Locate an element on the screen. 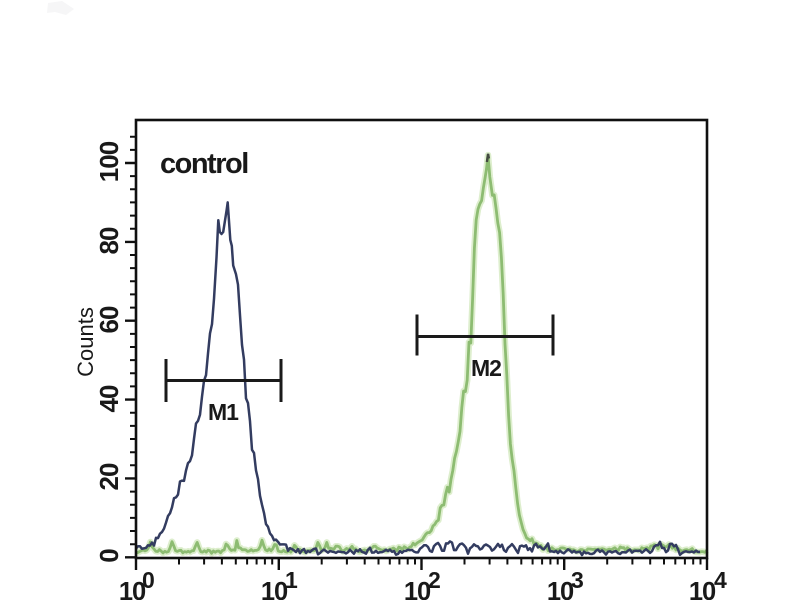 The image size is (800, 600). svg-text: 60 is located at coordinates (109, 319).